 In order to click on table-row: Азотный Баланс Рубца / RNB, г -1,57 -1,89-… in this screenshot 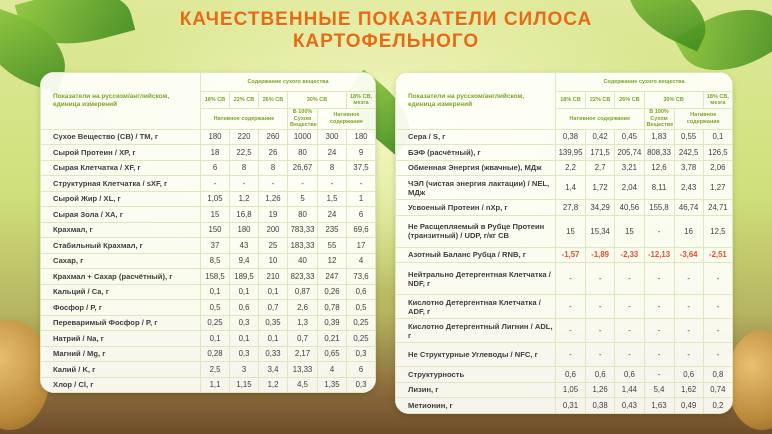, I will do `click(564, 254)`.